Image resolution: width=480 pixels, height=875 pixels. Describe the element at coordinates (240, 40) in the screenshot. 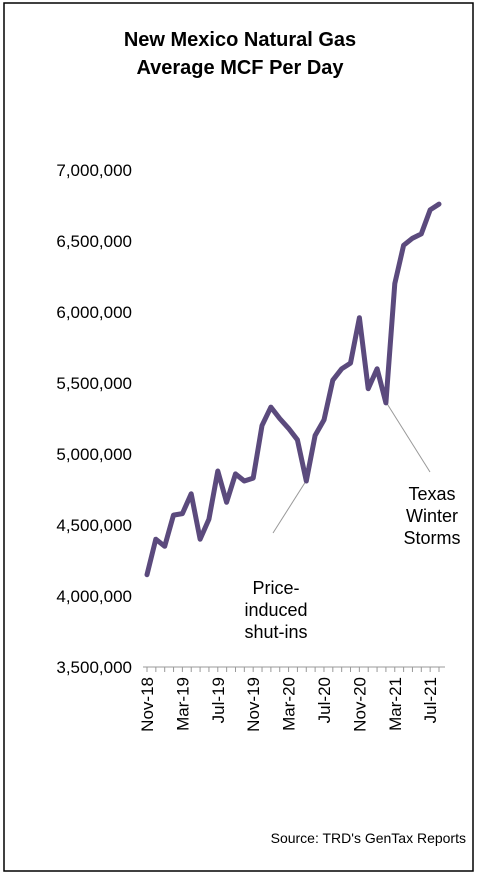

I see `chart-title: New Mexico Natural Gas` at that location.